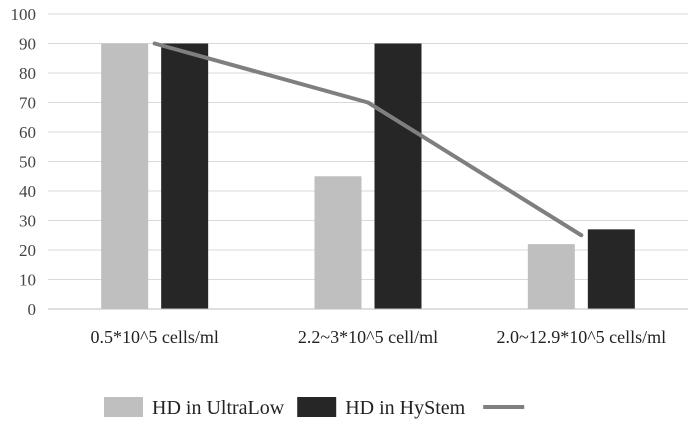 The image size is (693, 426). What do you see at coordinates (27, 132) in the screenshot?
I see `y-tick-label: 60` at bounding box center [27, 132].